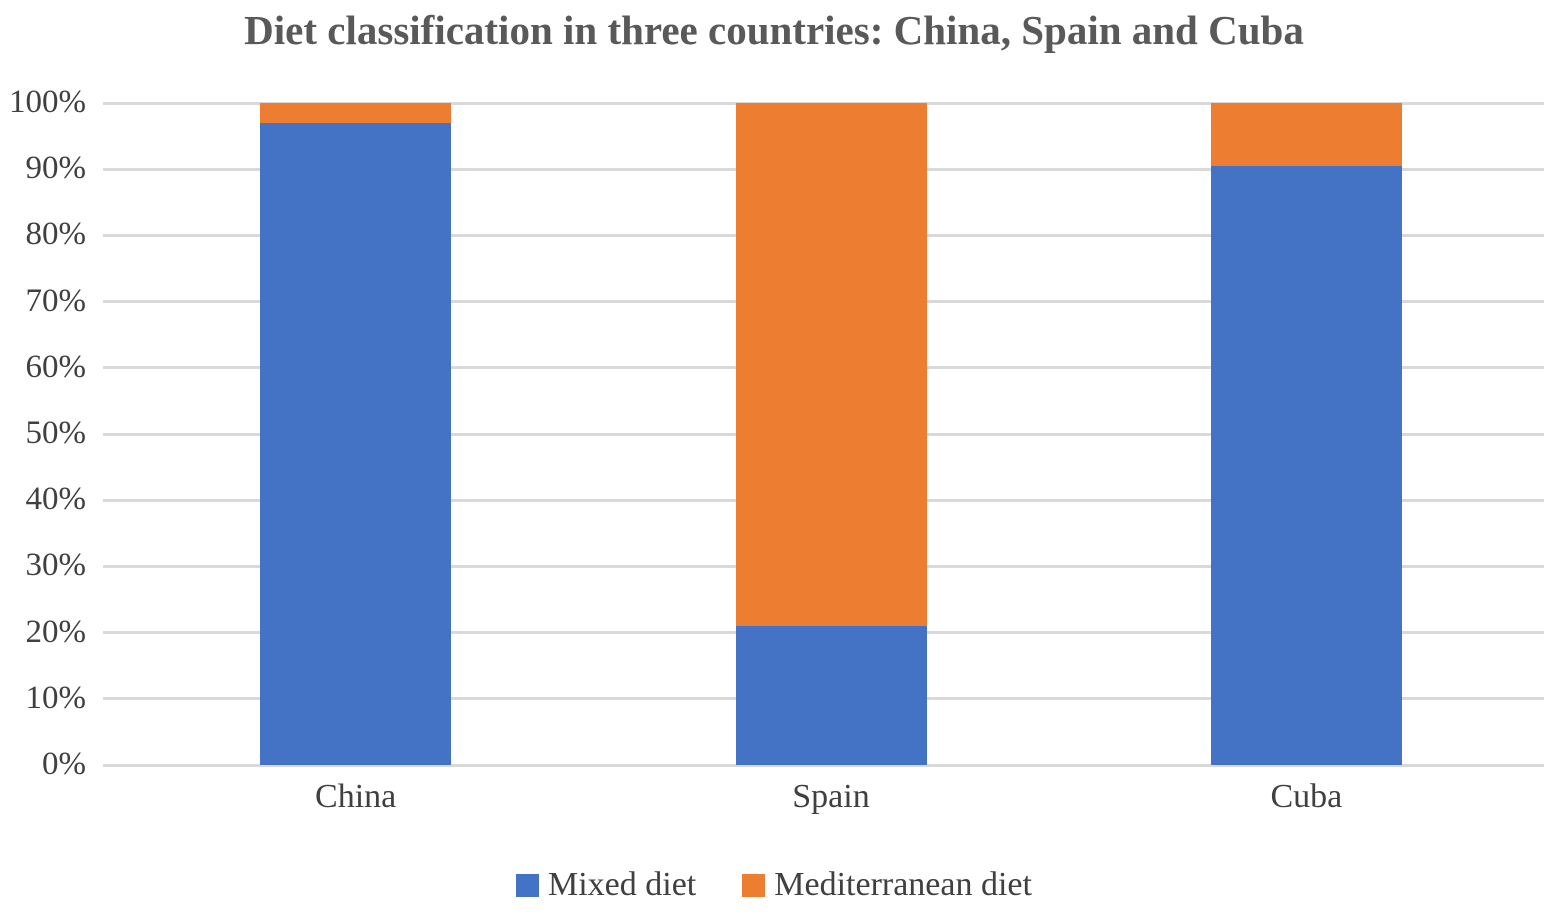 Image resolution: width=1548 pixels, height=923 pixels. What do you see at coordinates (356, 796) in the screenshot?
I see `x-tick-label-china: China` at bounding box center [356, 796].